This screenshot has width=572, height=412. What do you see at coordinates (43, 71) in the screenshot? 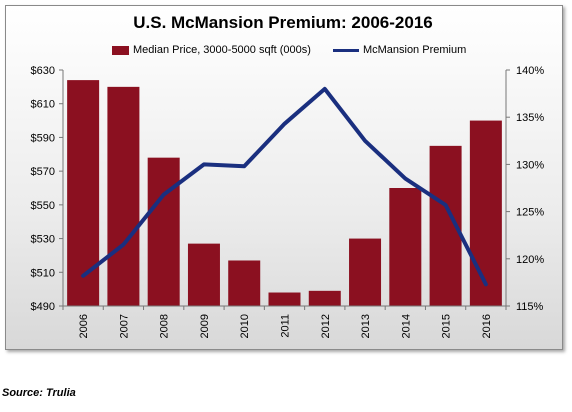
I see `y-left-tick-label: $630` at bounding box center [43, 71].